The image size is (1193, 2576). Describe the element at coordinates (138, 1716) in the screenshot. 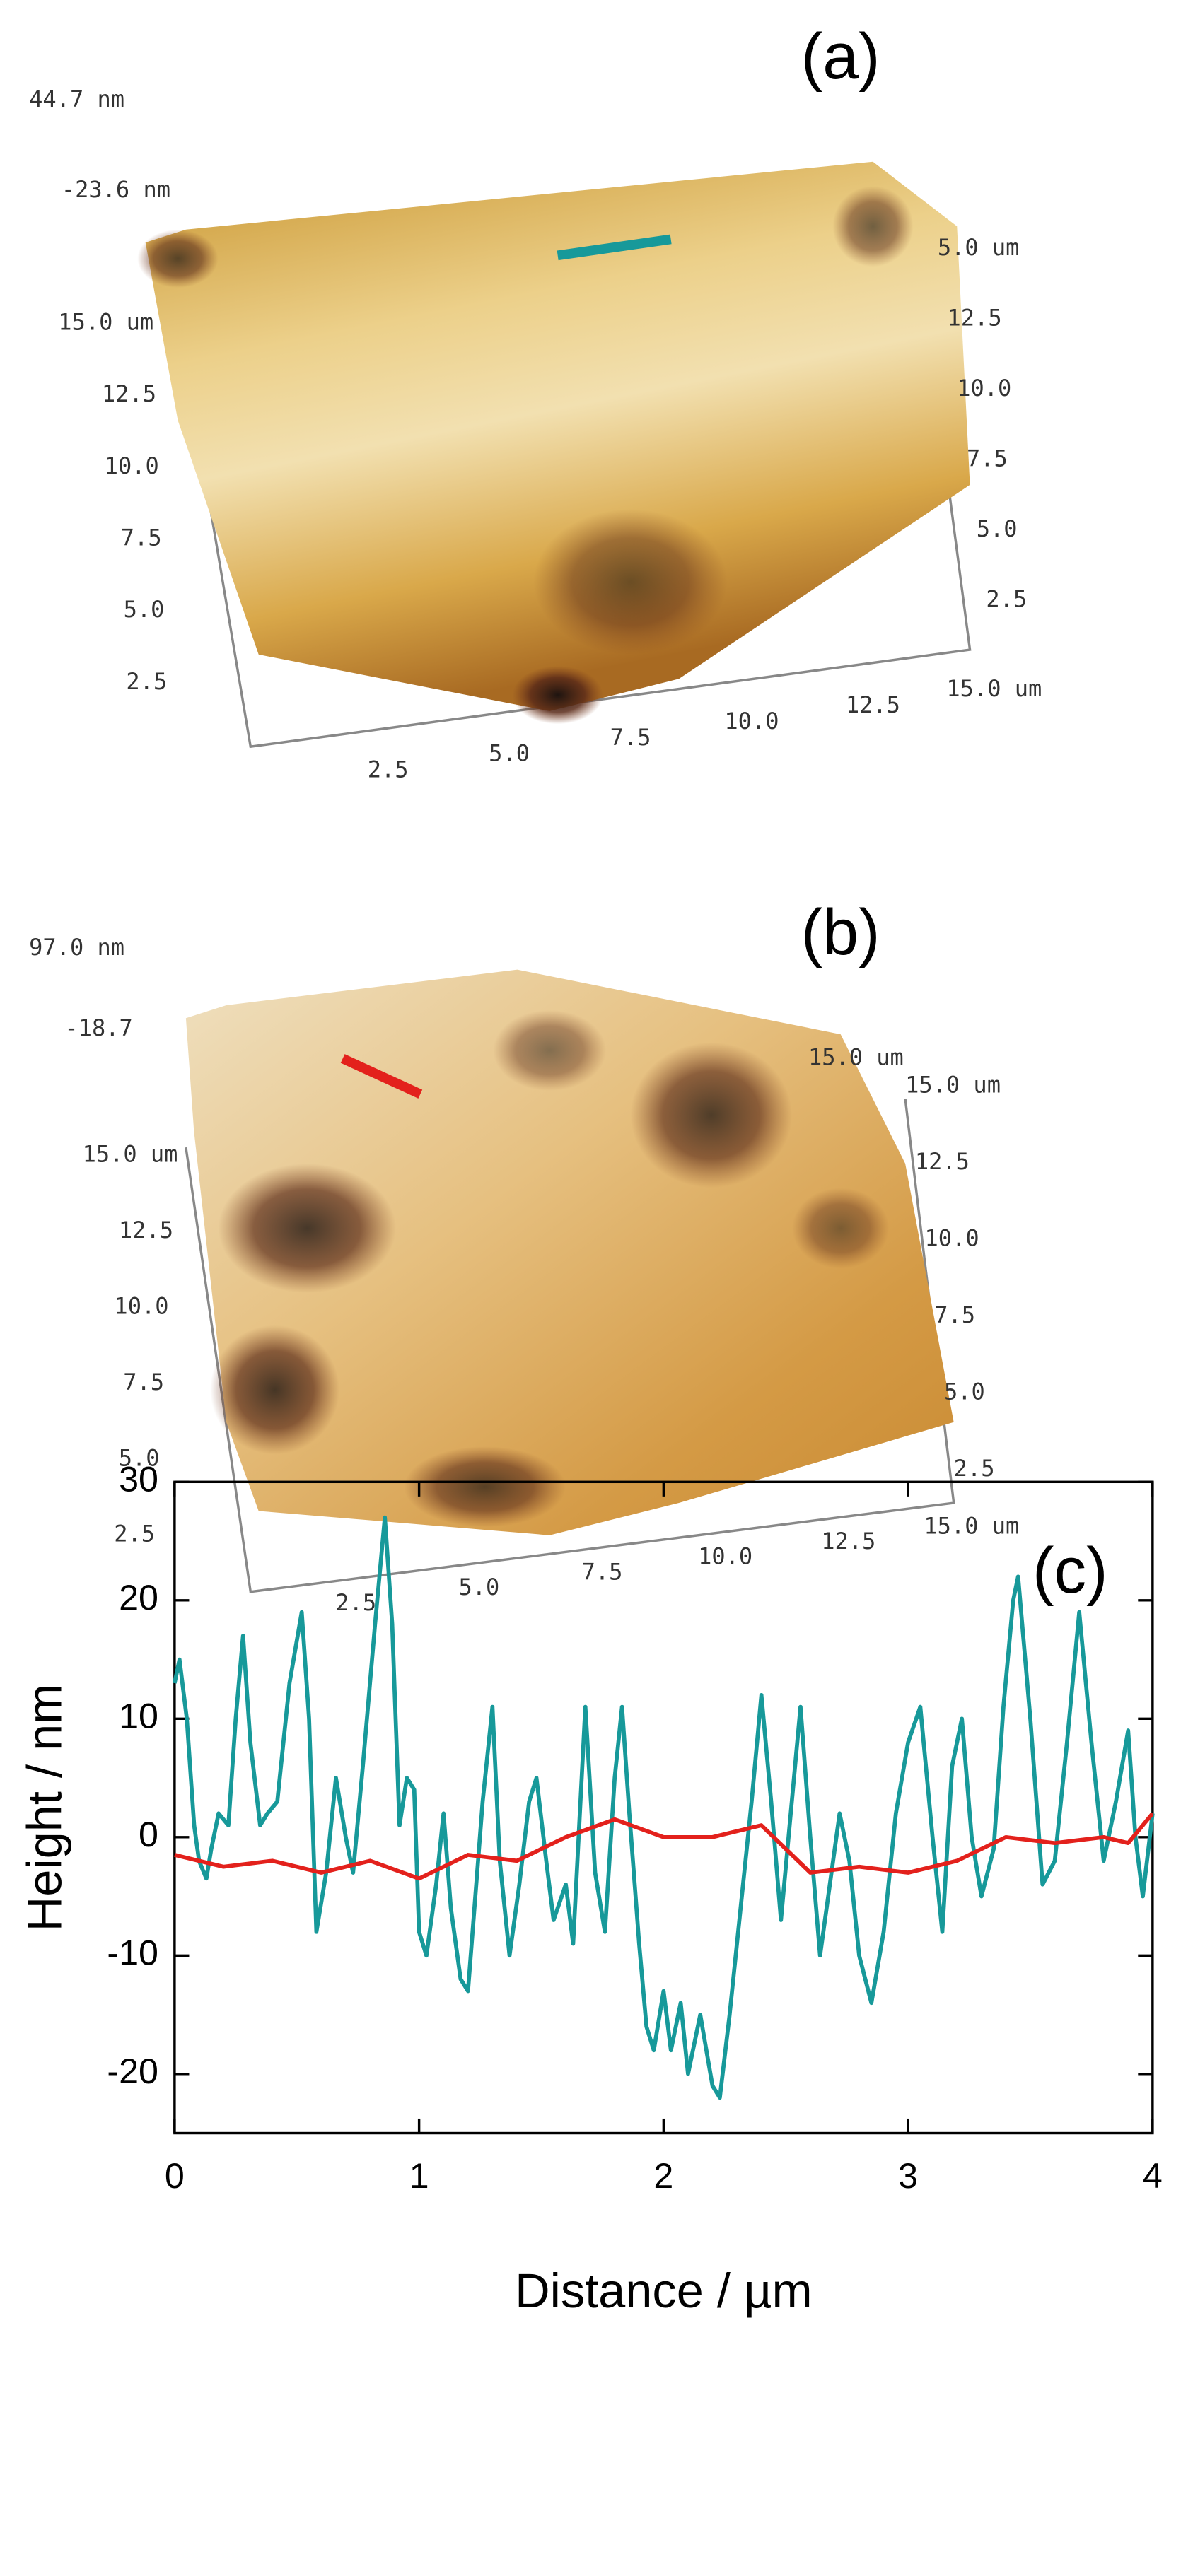

I see `y-tick-label: 10` at that location.